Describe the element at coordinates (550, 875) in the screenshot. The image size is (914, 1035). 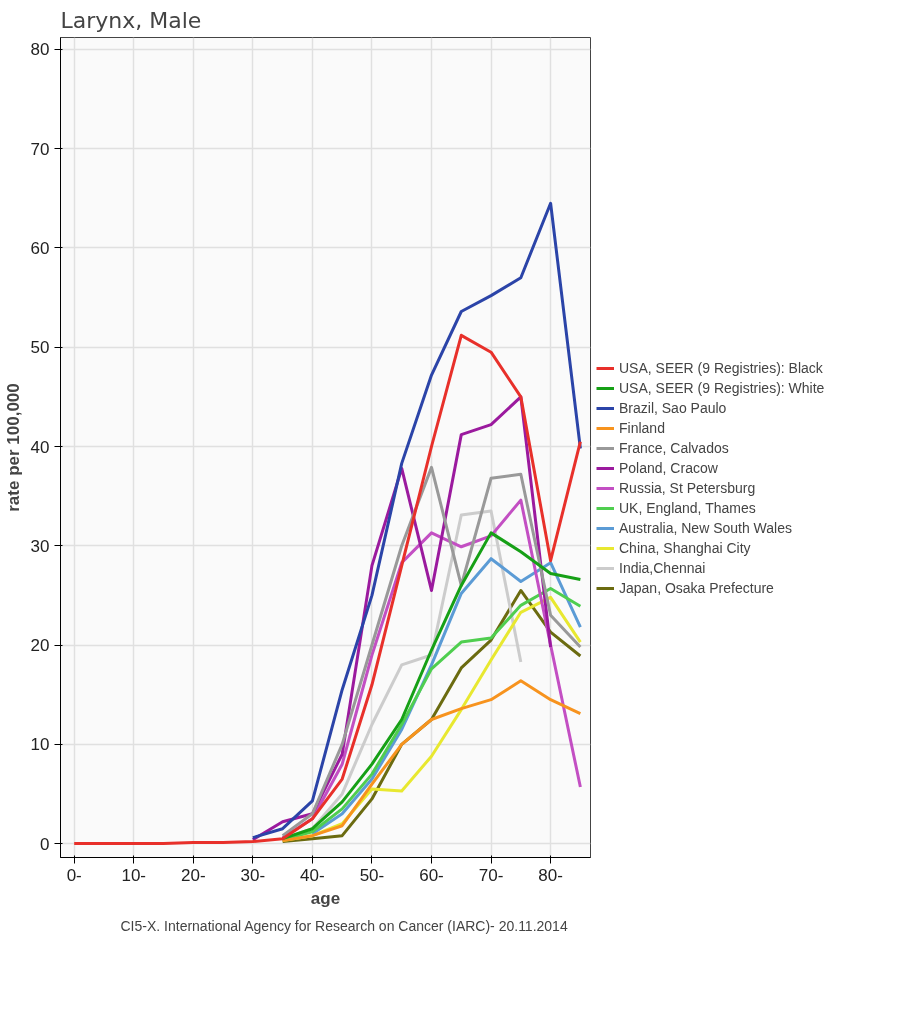
I see `x-tick-label: 80-` at that location.